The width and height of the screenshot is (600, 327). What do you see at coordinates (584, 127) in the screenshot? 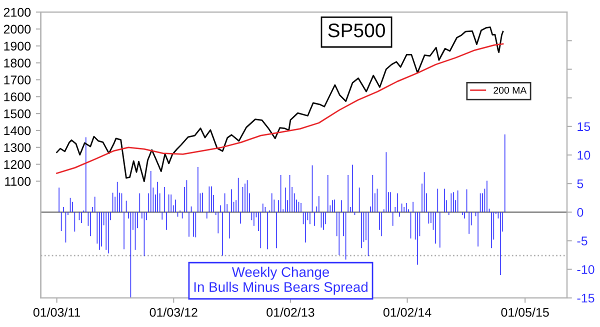
I see `y2-tick-label: 15` at bounding box center [584, 127].